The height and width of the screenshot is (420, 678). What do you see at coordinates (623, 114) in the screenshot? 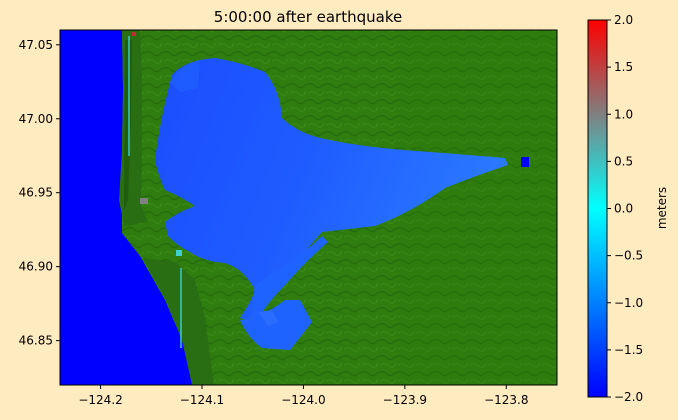
I see `colorbar-tick-label: 1.0` at bounding box center [623, 114].